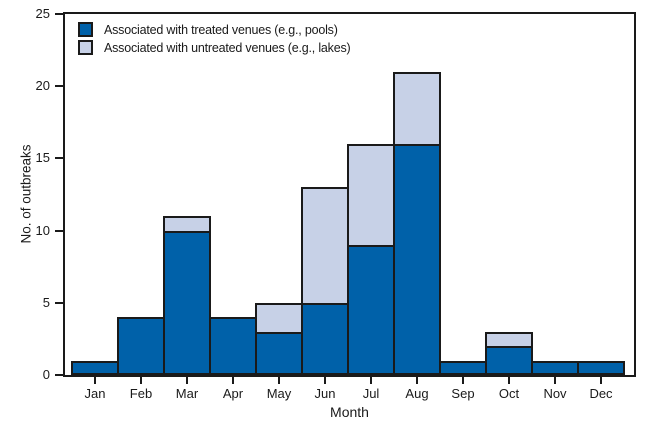 Image resolution: width=662 pixels, height=434 pixels. What do you see at coordinates (42, 86) in the screenshot?
I see `y-tick-label: 20` at bounding box center [42, 86].